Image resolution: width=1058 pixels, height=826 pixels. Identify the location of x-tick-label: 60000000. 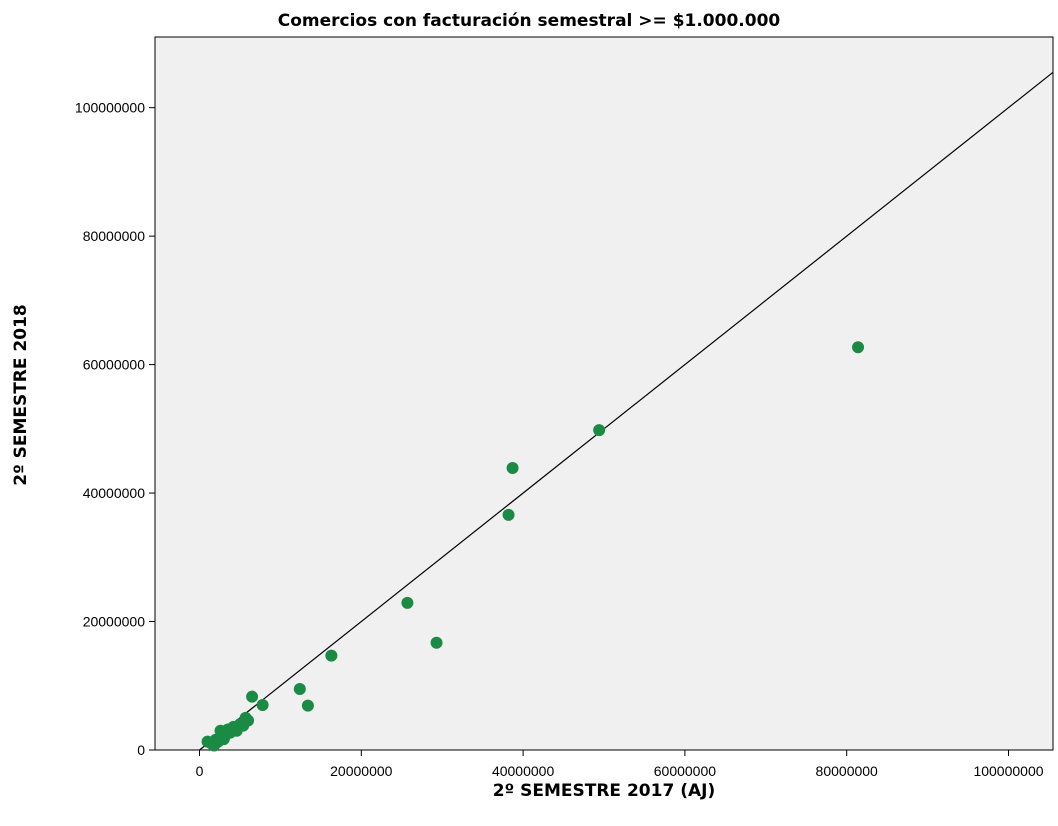
(685, 771).